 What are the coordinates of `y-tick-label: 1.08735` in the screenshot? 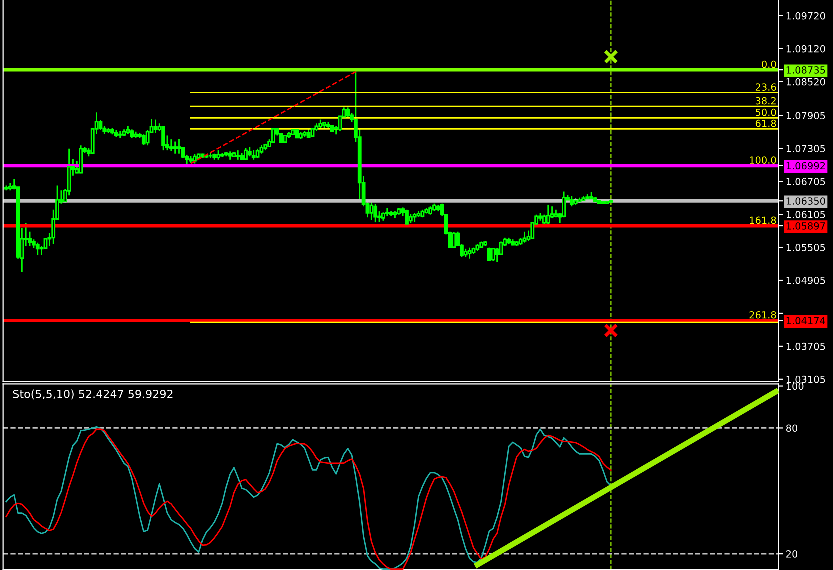 It's located at (806, 70).